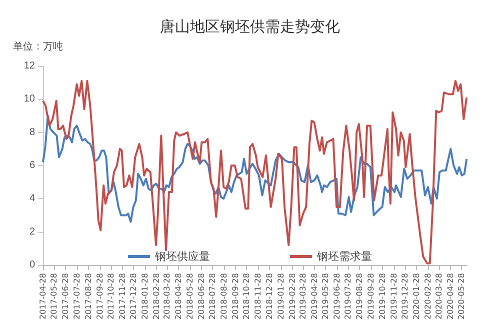 This screenshot has height=335, width=500. I want to click on x-tick-label: 2020-02-28, so click(427, 296).